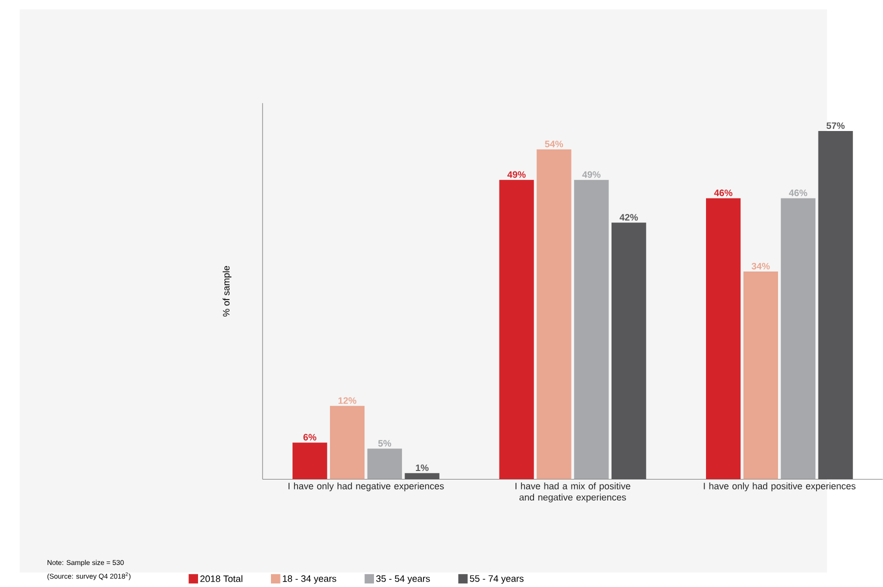 The height and width of the screenshot is (587, 883). Describe the element at coordinates (309, 437) in the screenshot. I see `data-label: 6%` at that location.